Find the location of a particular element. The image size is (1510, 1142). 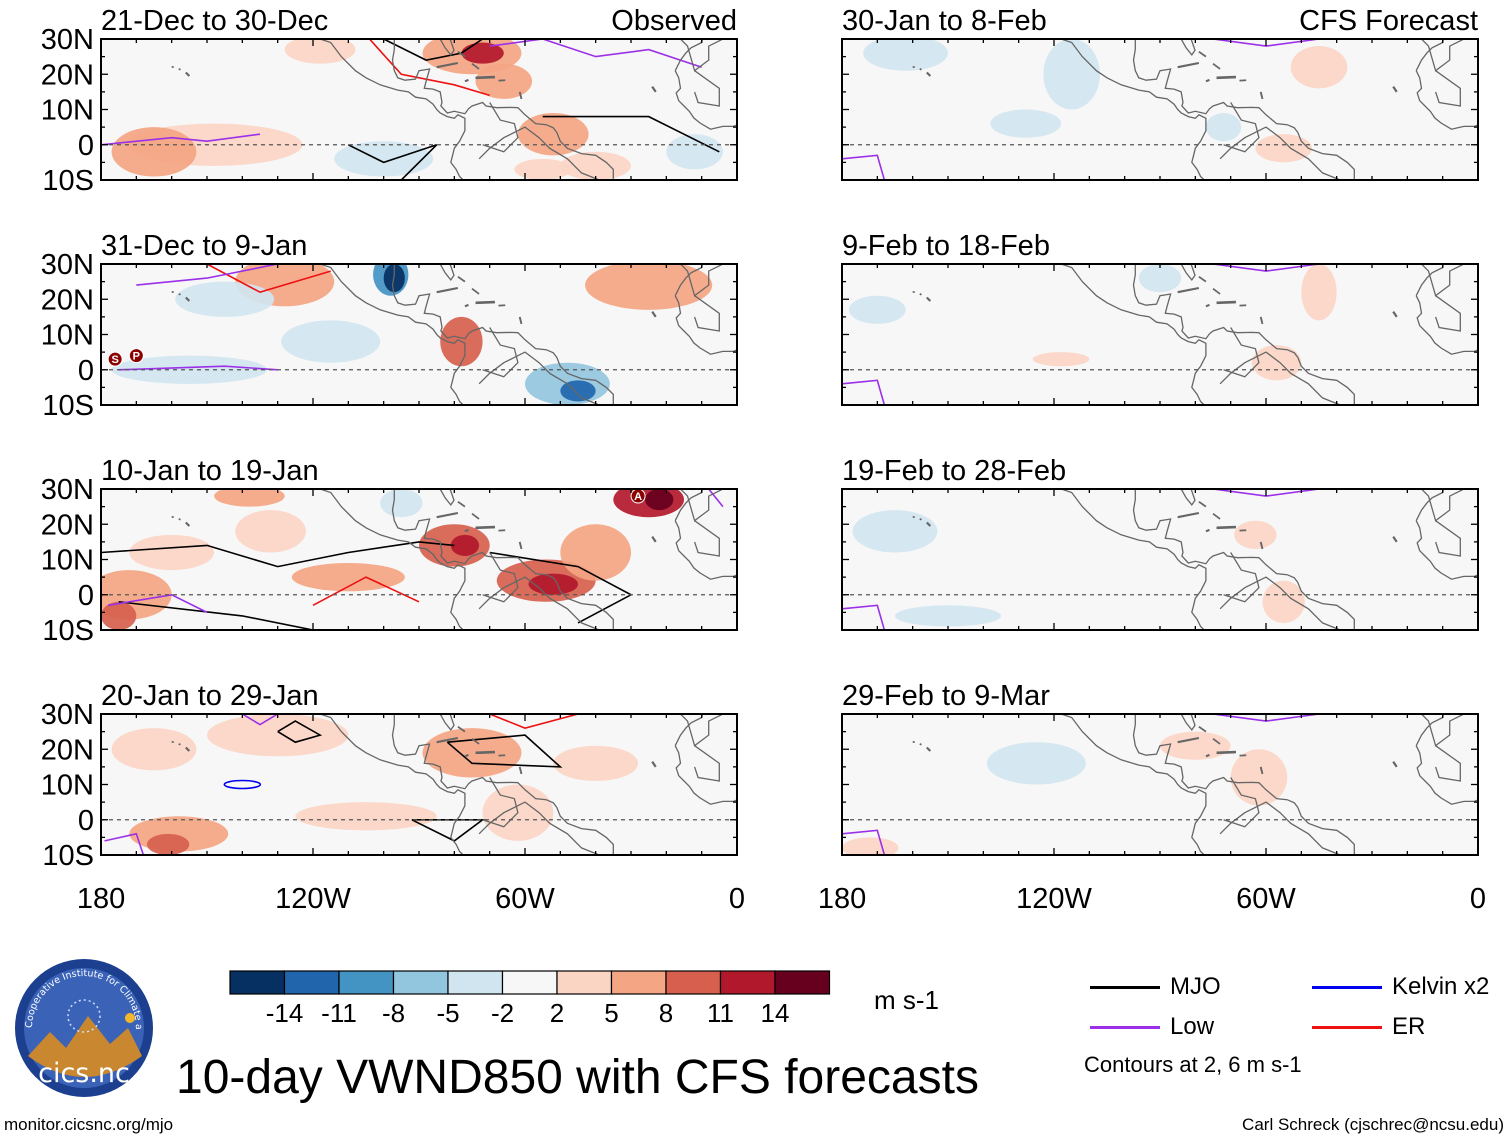

storm-marker-dot is located at coordinates (136, 356).